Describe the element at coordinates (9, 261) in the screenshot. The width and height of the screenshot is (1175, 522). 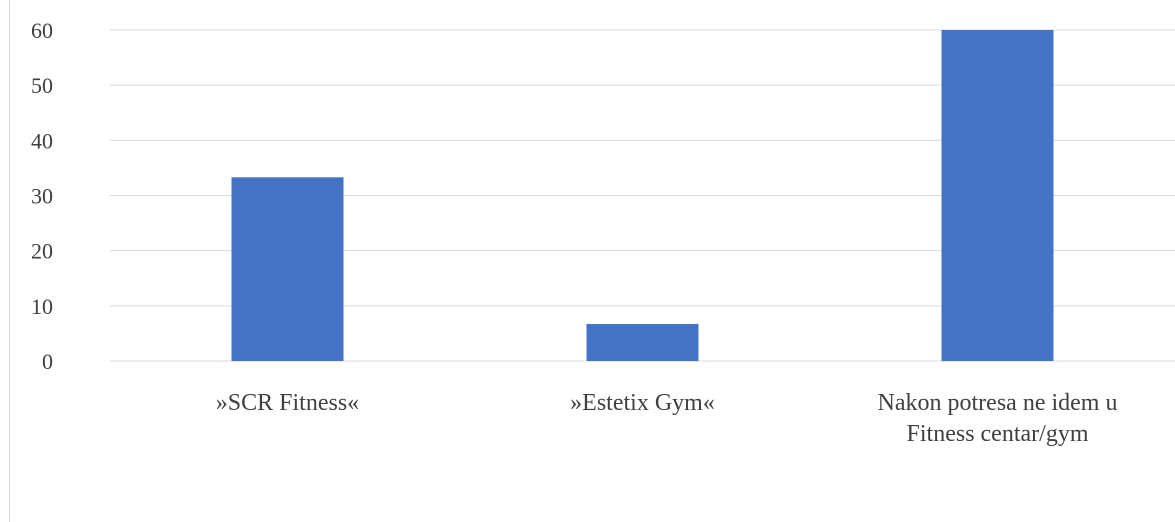
I see `left-border-line` at that location.